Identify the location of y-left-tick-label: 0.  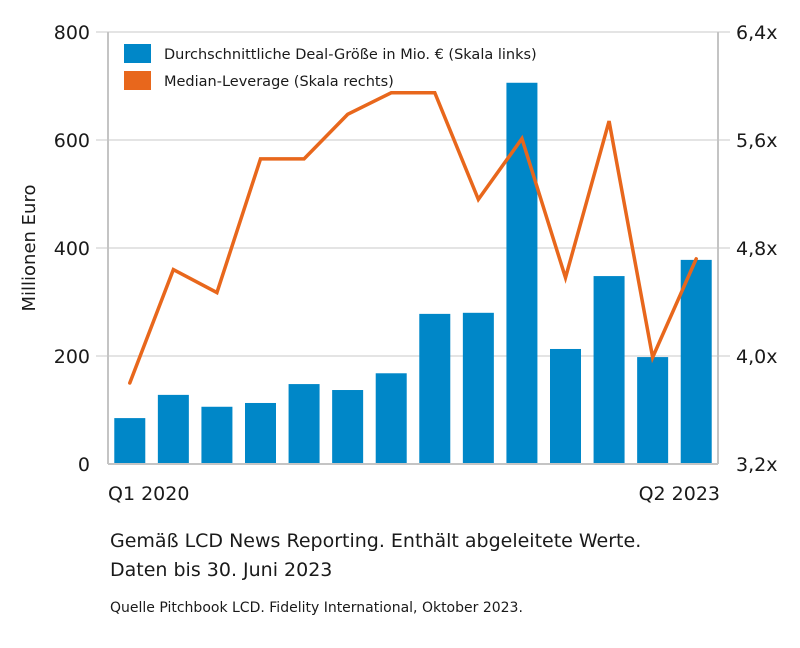
(84, 465).